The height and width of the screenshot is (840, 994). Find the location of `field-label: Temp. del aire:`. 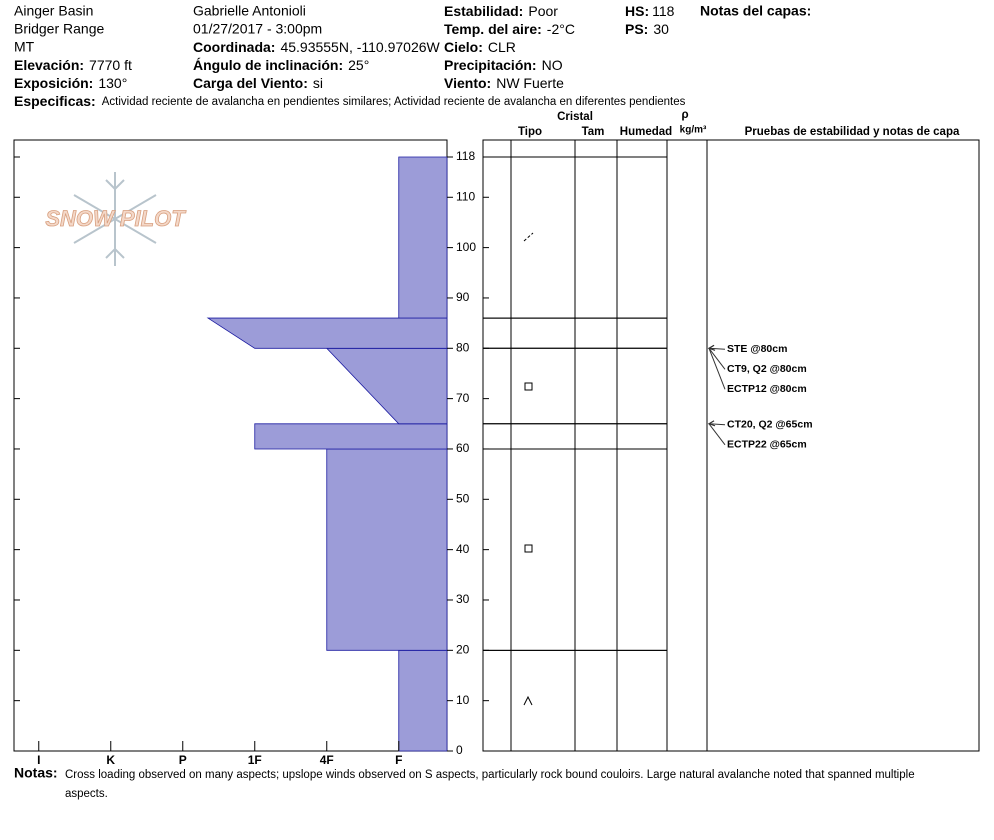

field-label: Temp. del aire: is located at coordinates (493, 29).